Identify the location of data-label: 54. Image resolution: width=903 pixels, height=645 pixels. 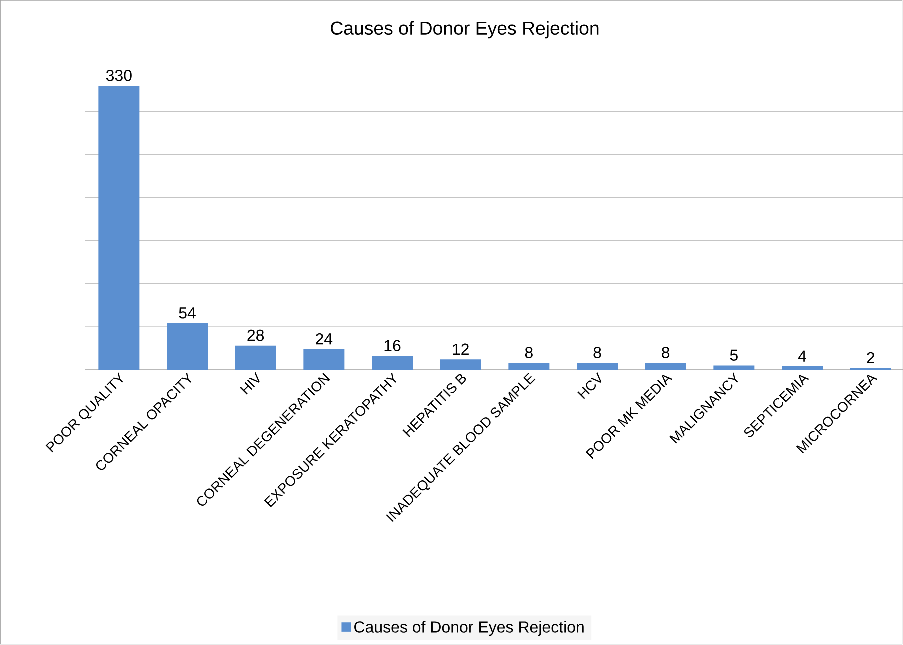
(187, 313).